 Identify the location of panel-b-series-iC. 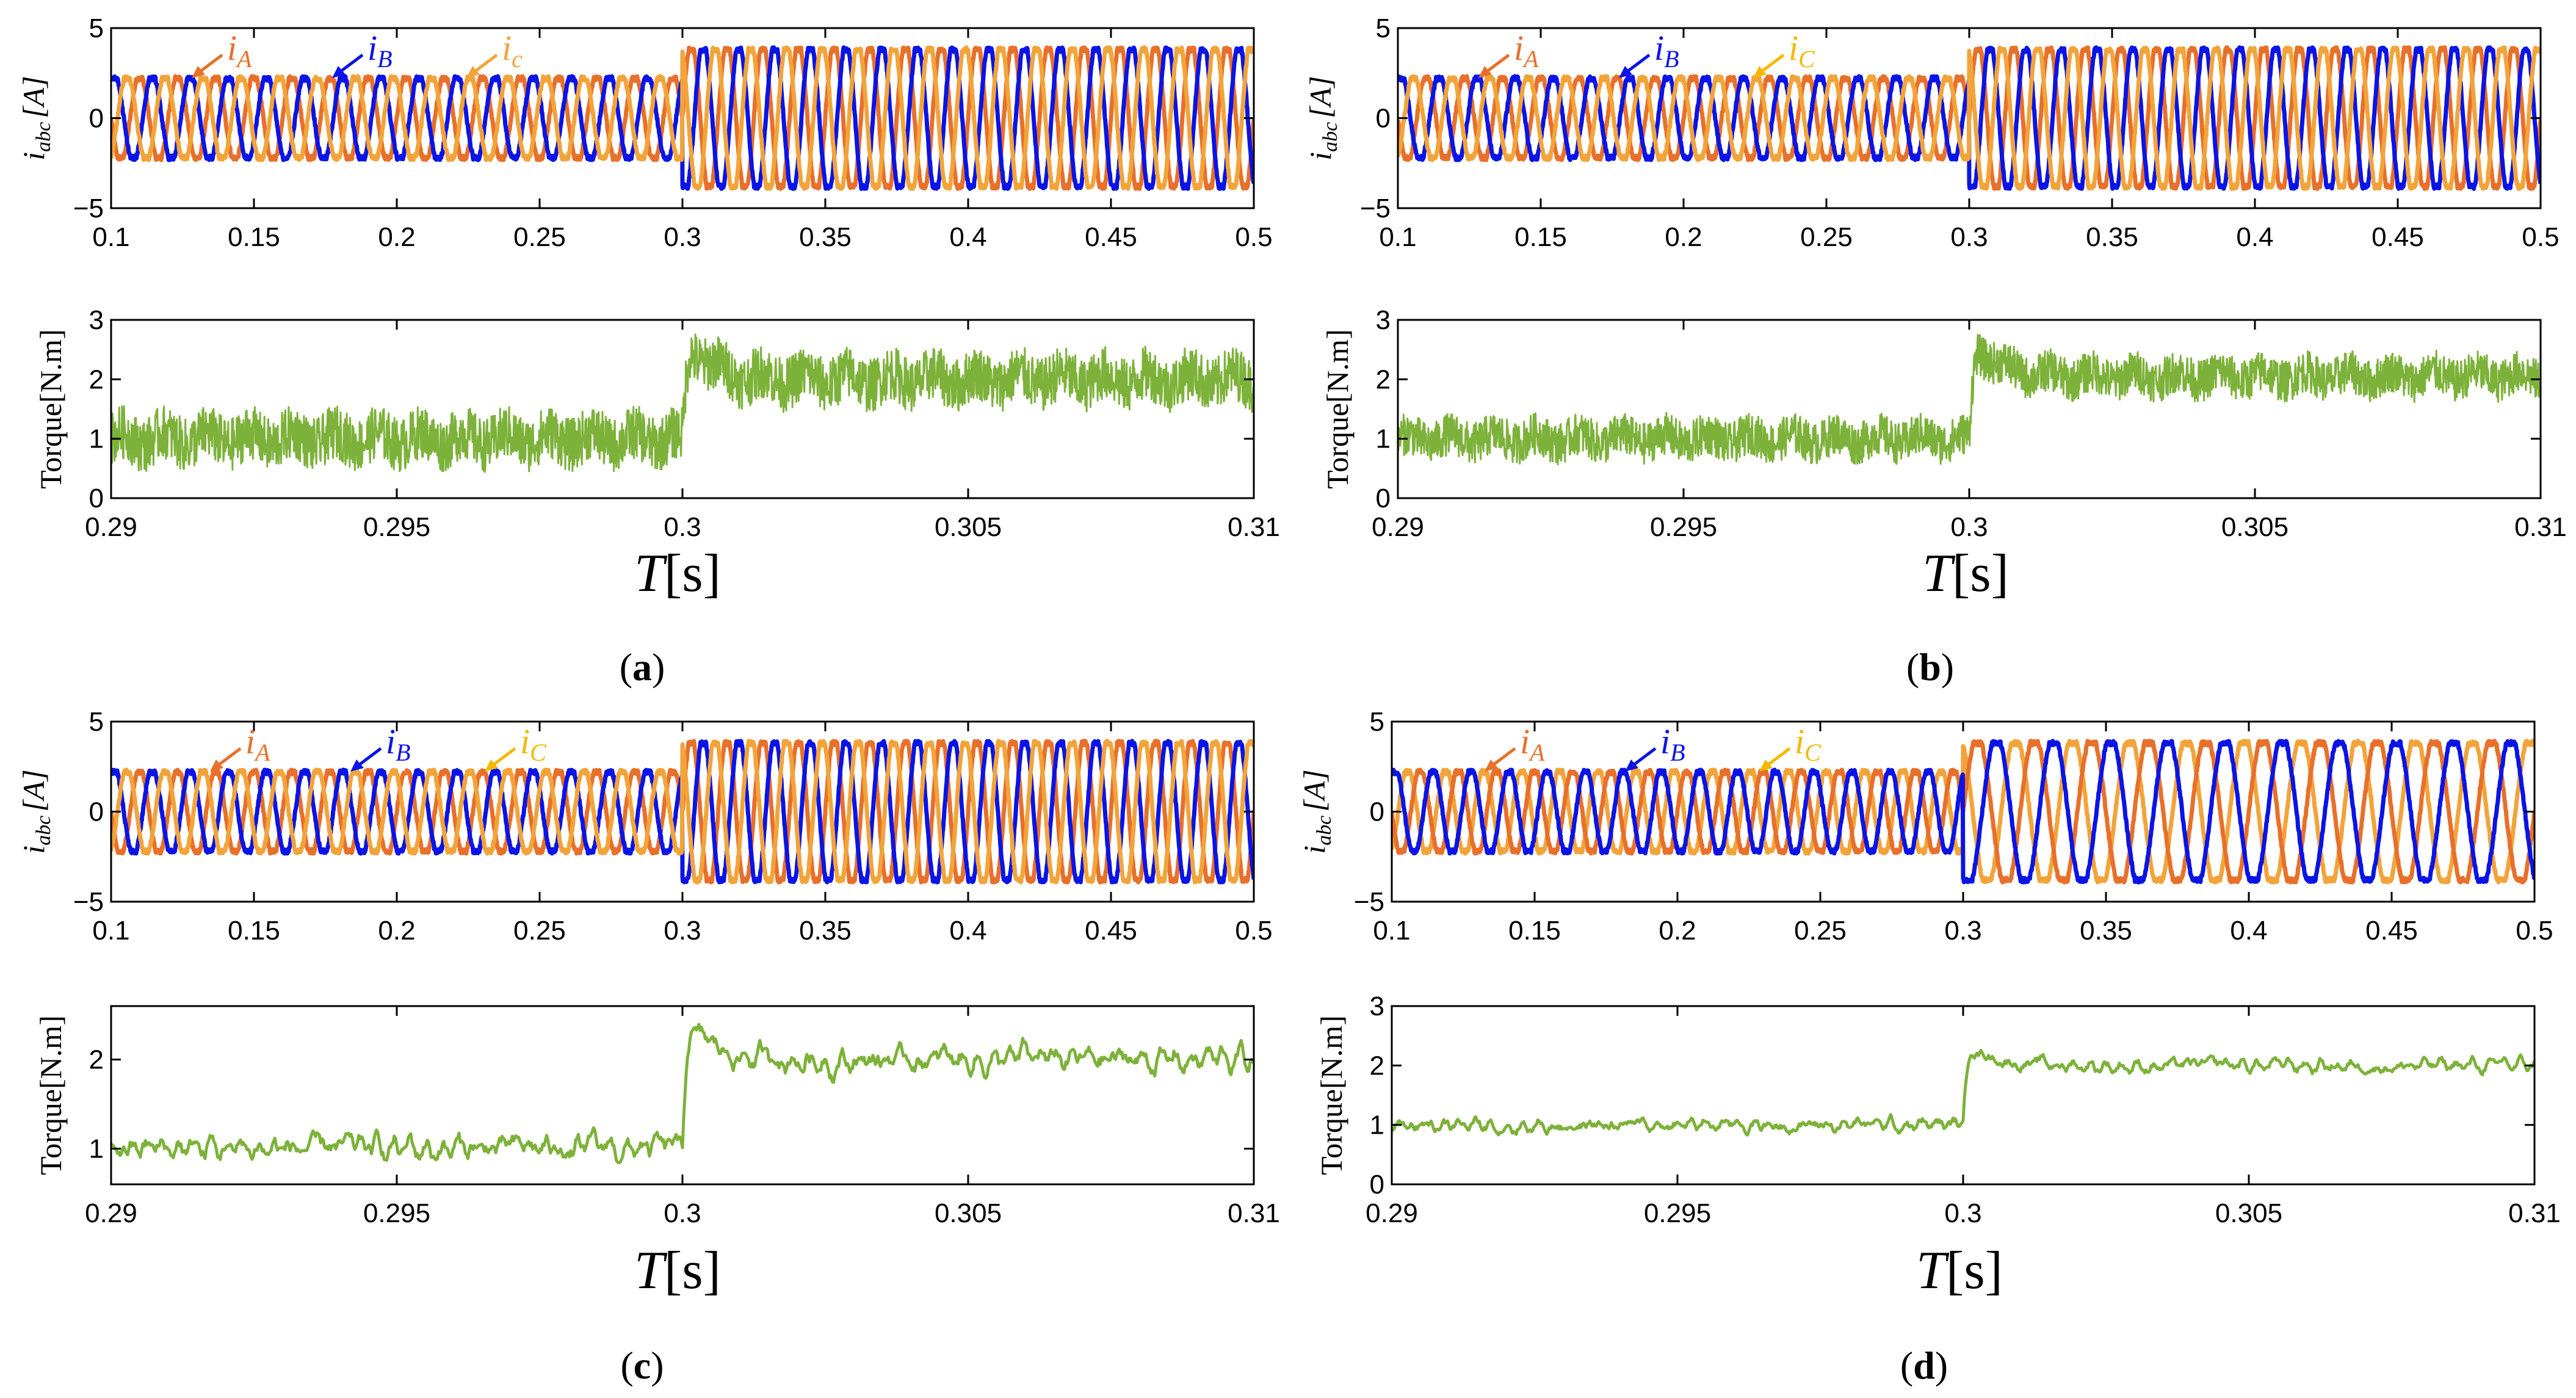
(1969, 118).